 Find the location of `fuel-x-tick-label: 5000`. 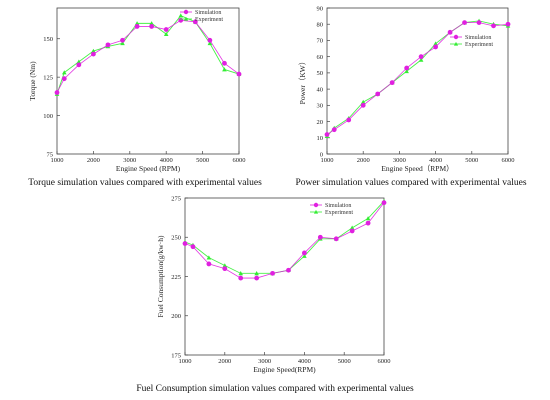

fuel-x-tick-label: 5000 is located at coordinates (344, 361).